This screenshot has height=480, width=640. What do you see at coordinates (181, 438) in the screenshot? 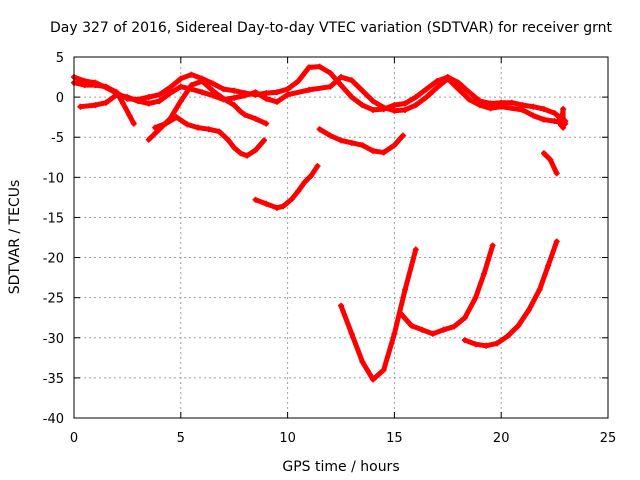
I see `x-tick-label: 5` at bounding box center [181, 438].